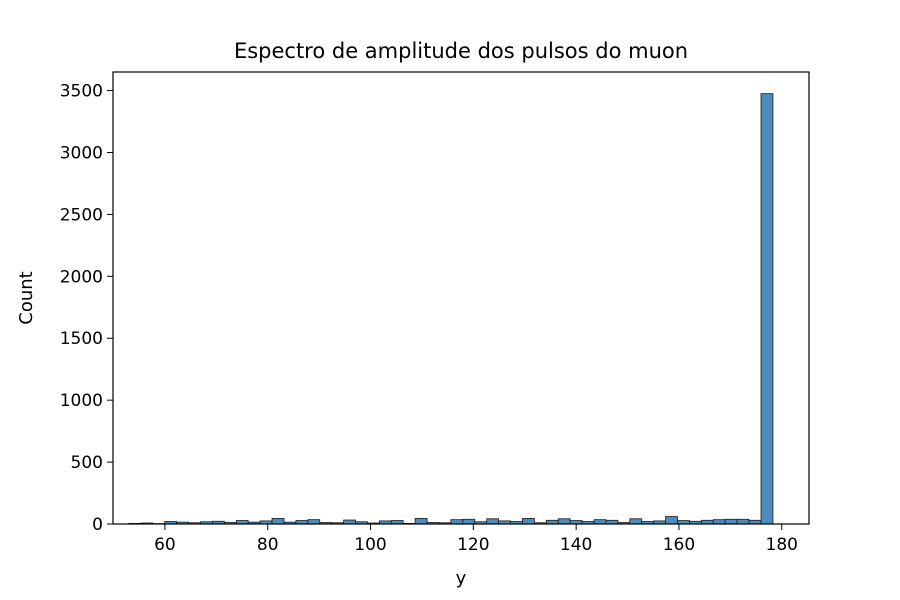 Image resolution: width=900 pixels, height=600 pixels. Describe the element at coordinates (165, 545) in the screenshot. I see `x-tick-label: 60` at that location.